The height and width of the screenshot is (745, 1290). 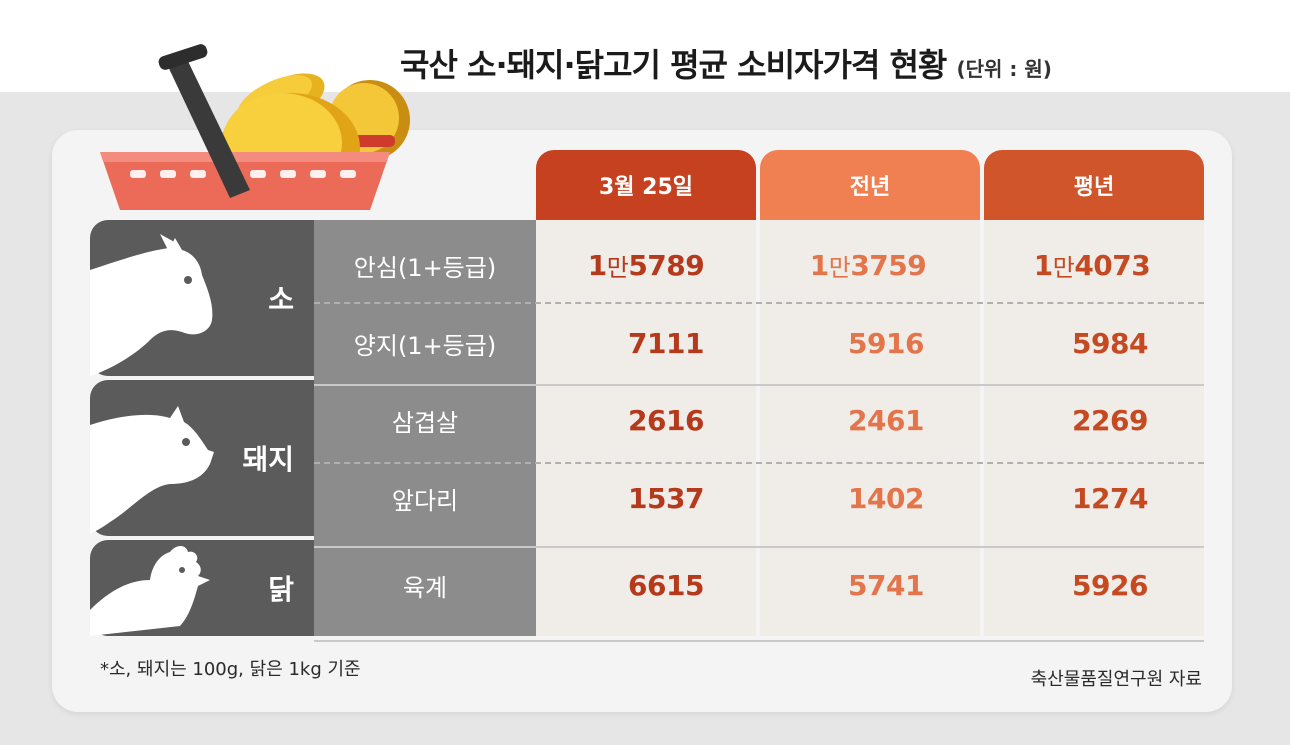 What do you see at coordinates (646, 265) in the screenshot?
I see `value-cell: 1 만 5789` at bounding box center [646, 265].